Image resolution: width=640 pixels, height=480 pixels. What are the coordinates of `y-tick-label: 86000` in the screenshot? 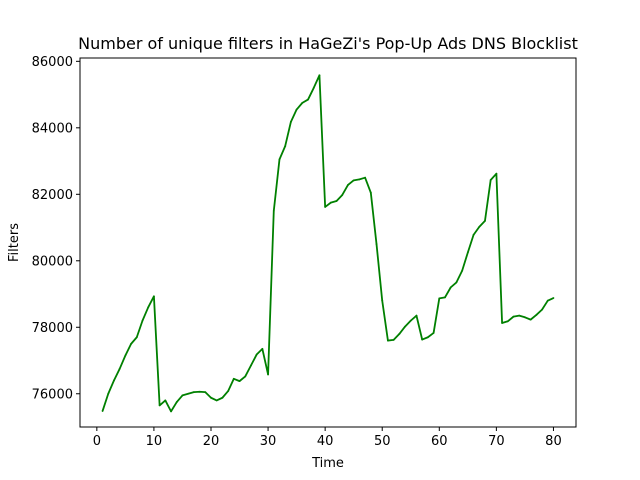 It's located at (52, 62).